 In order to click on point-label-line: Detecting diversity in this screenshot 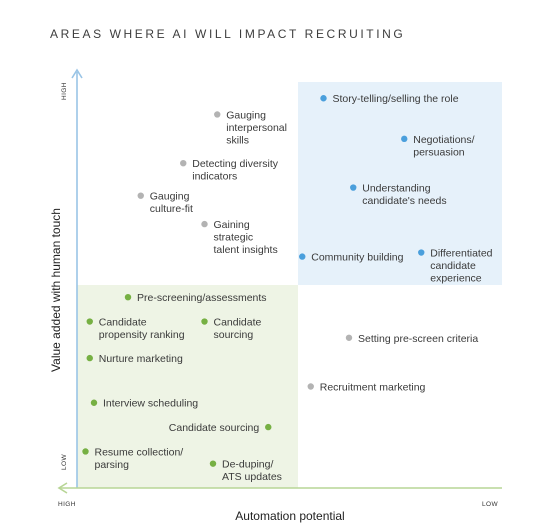, I will do `click(235, 164)`.